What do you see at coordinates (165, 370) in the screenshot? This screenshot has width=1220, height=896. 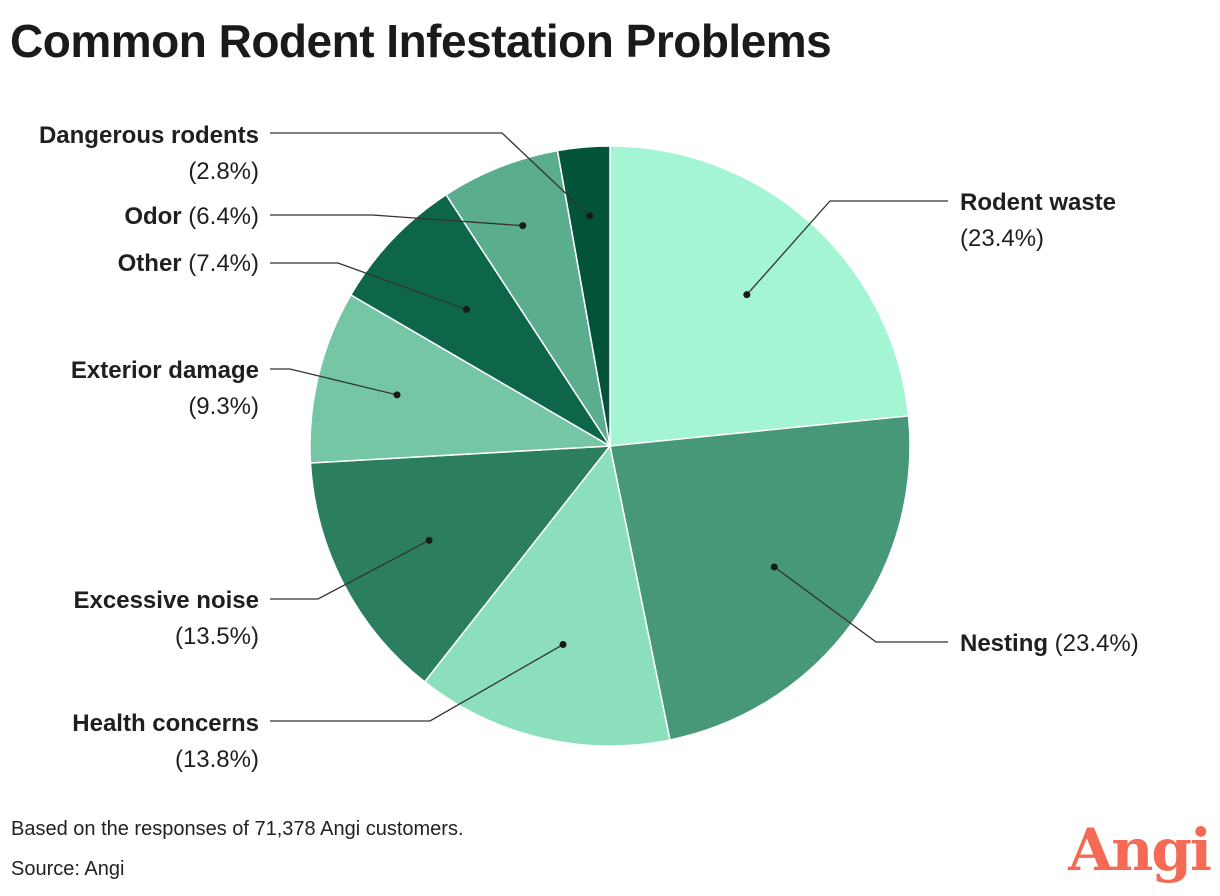 I see `slice-label-name: Exterior damage` at bounding box center [165, 370].